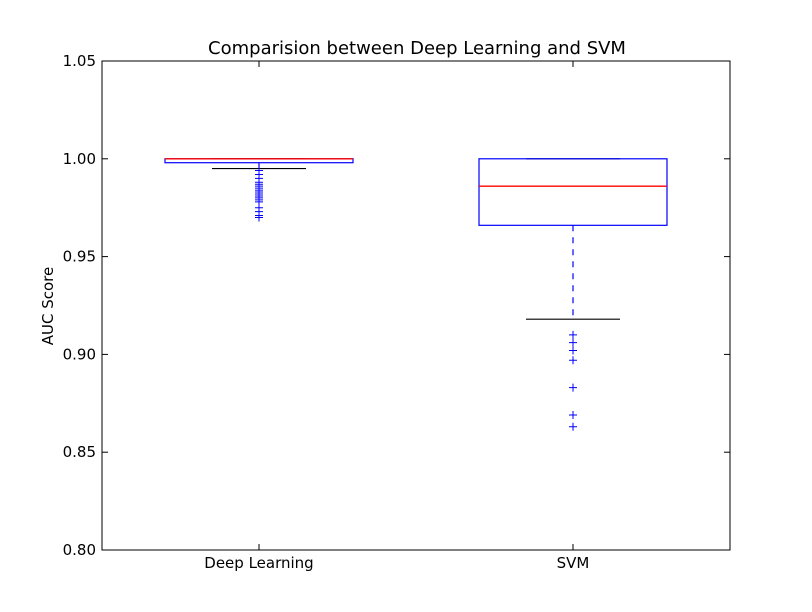 The width and height of the screenshot is (812, 612). I want to click on y-tick-label: 1.00, so click(79, 159).